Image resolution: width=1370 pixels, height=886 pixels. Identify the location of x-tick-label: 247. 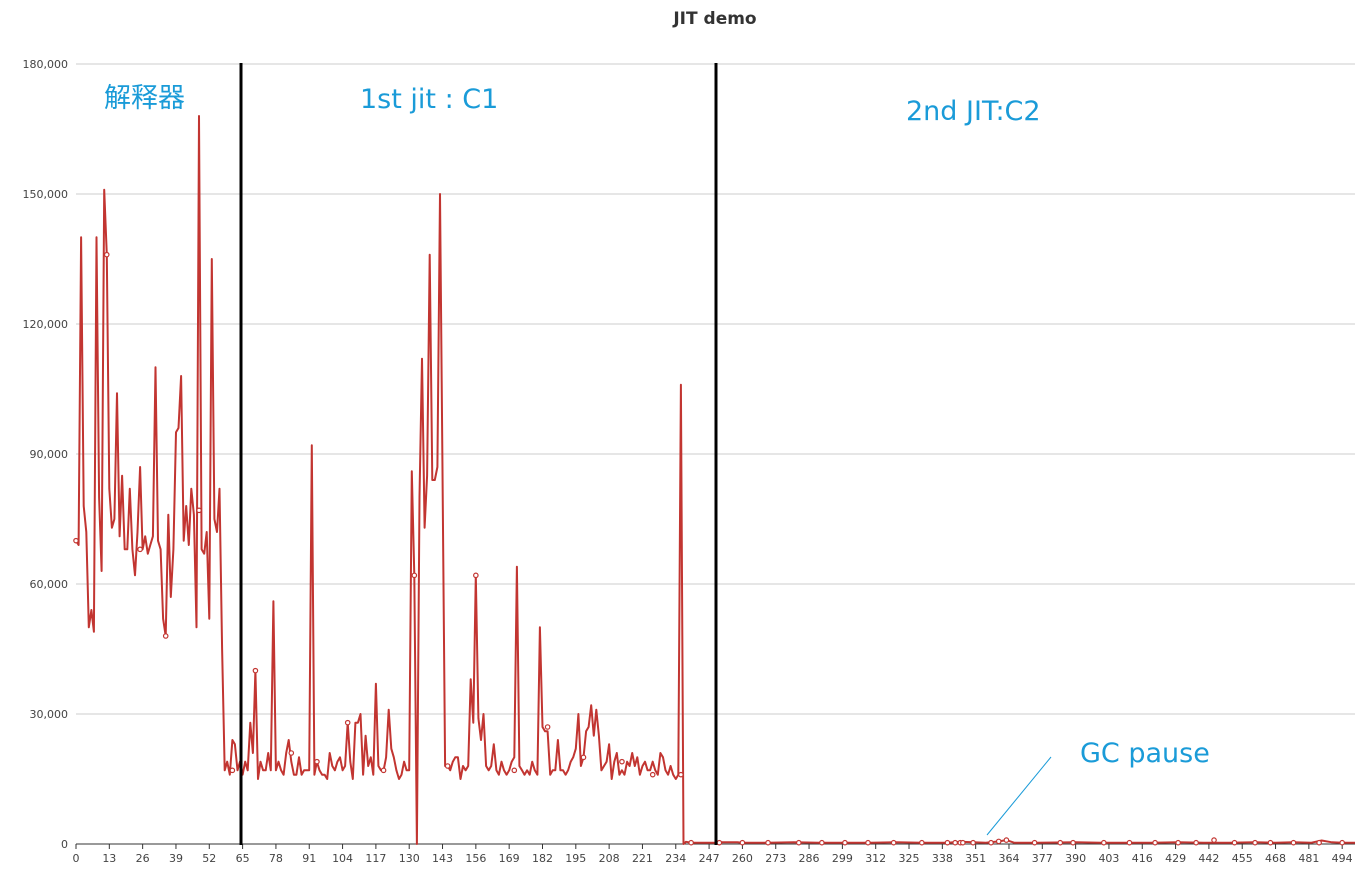
(709, 858).